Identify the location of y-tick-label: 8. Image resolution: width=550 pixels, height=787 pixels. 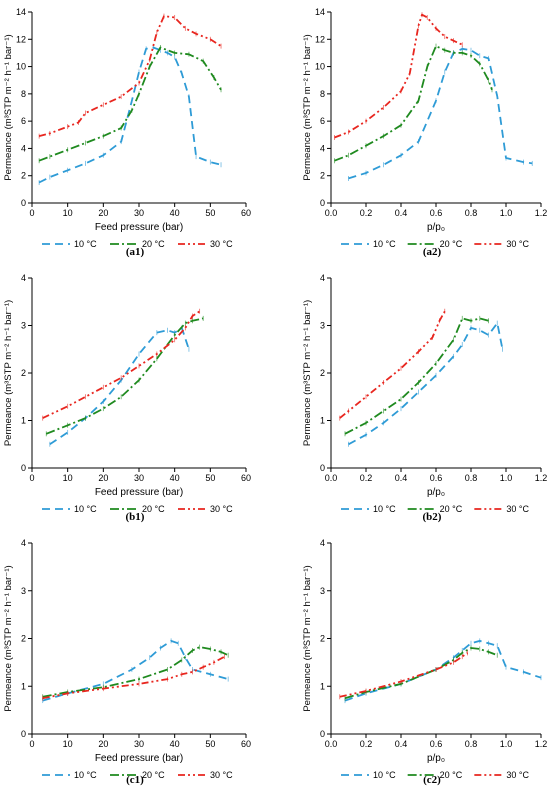
(322, 94).